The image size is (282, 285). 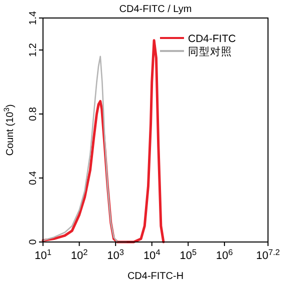 What do you see at coordinates (33, 49) in the screenshot?
I see `y-tick-label: 1.2` at bounding box center [33, 49].